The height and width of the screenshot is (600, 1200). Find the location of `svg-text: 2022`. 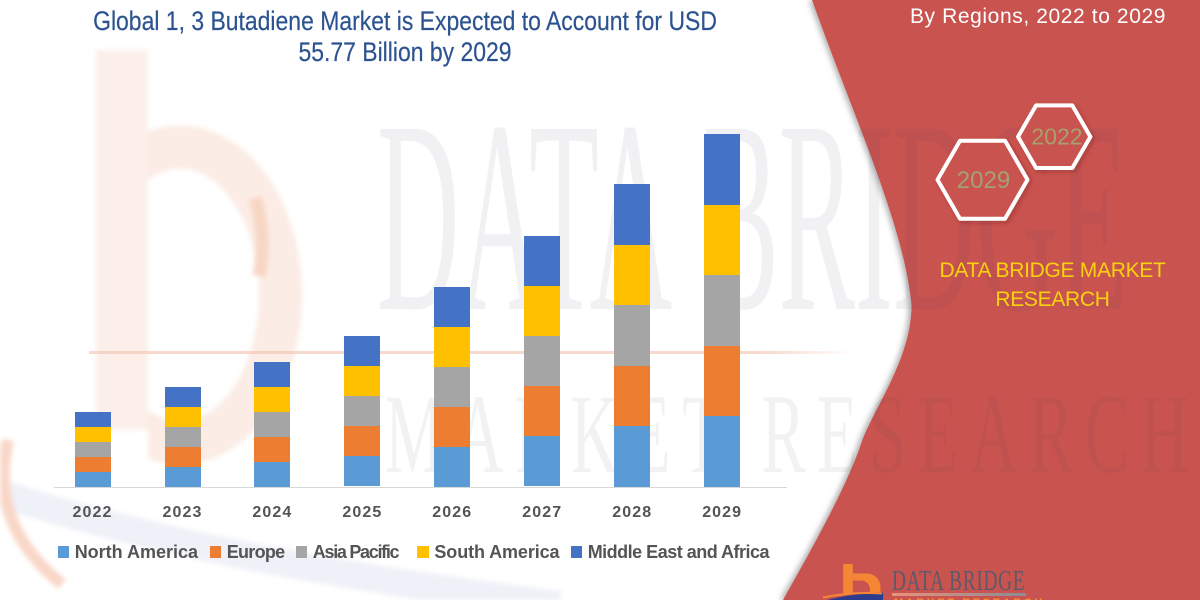

svg-text: 2022 is located at coordinates (1056, 137).